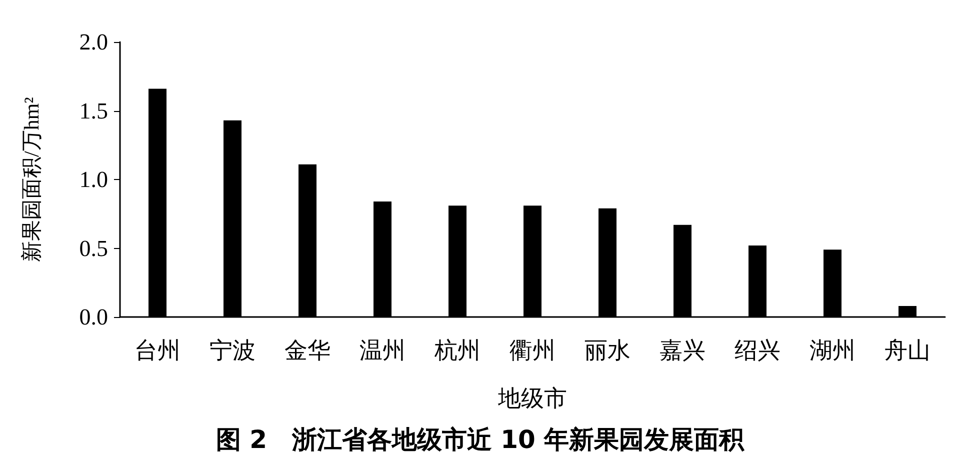  What do you see at coordinates (683, 350) in the screenshot?
I see `x-tick-label: 嘉兴` at bounding box center [683, 350].